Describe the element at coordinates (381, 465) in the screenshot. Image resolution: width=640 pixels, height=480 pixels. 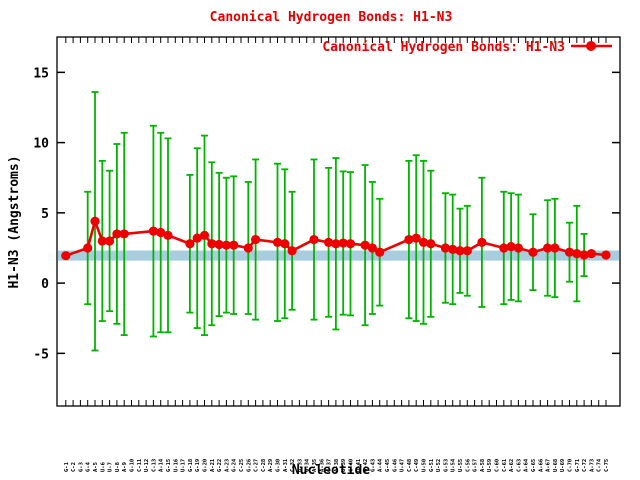
I see `x-tick-label: A-44` at that location.